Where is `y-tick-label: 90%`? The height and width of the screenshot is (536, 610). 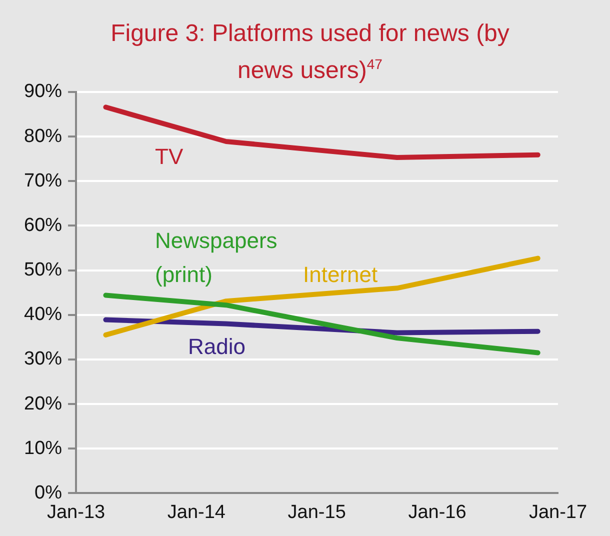
y-tick-label: 90% is located at coordinates (43, 91).